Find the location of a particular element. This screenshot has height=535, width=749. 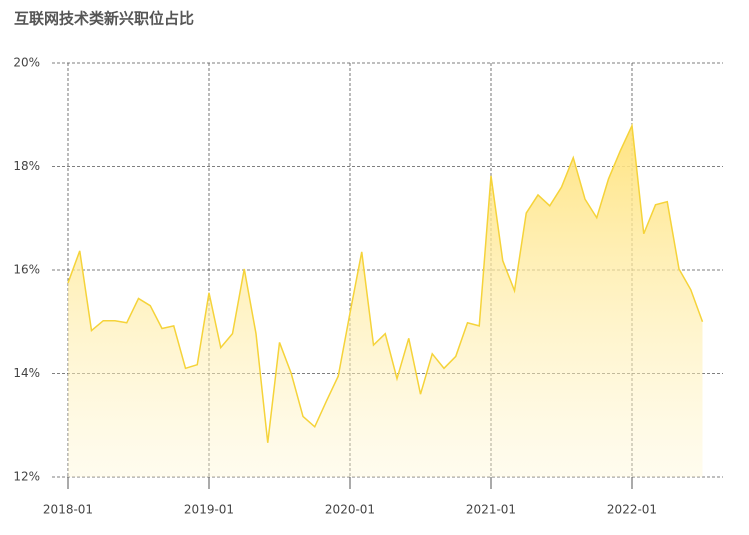

y-tick-label: 18% is located at coordinates (26, 166).